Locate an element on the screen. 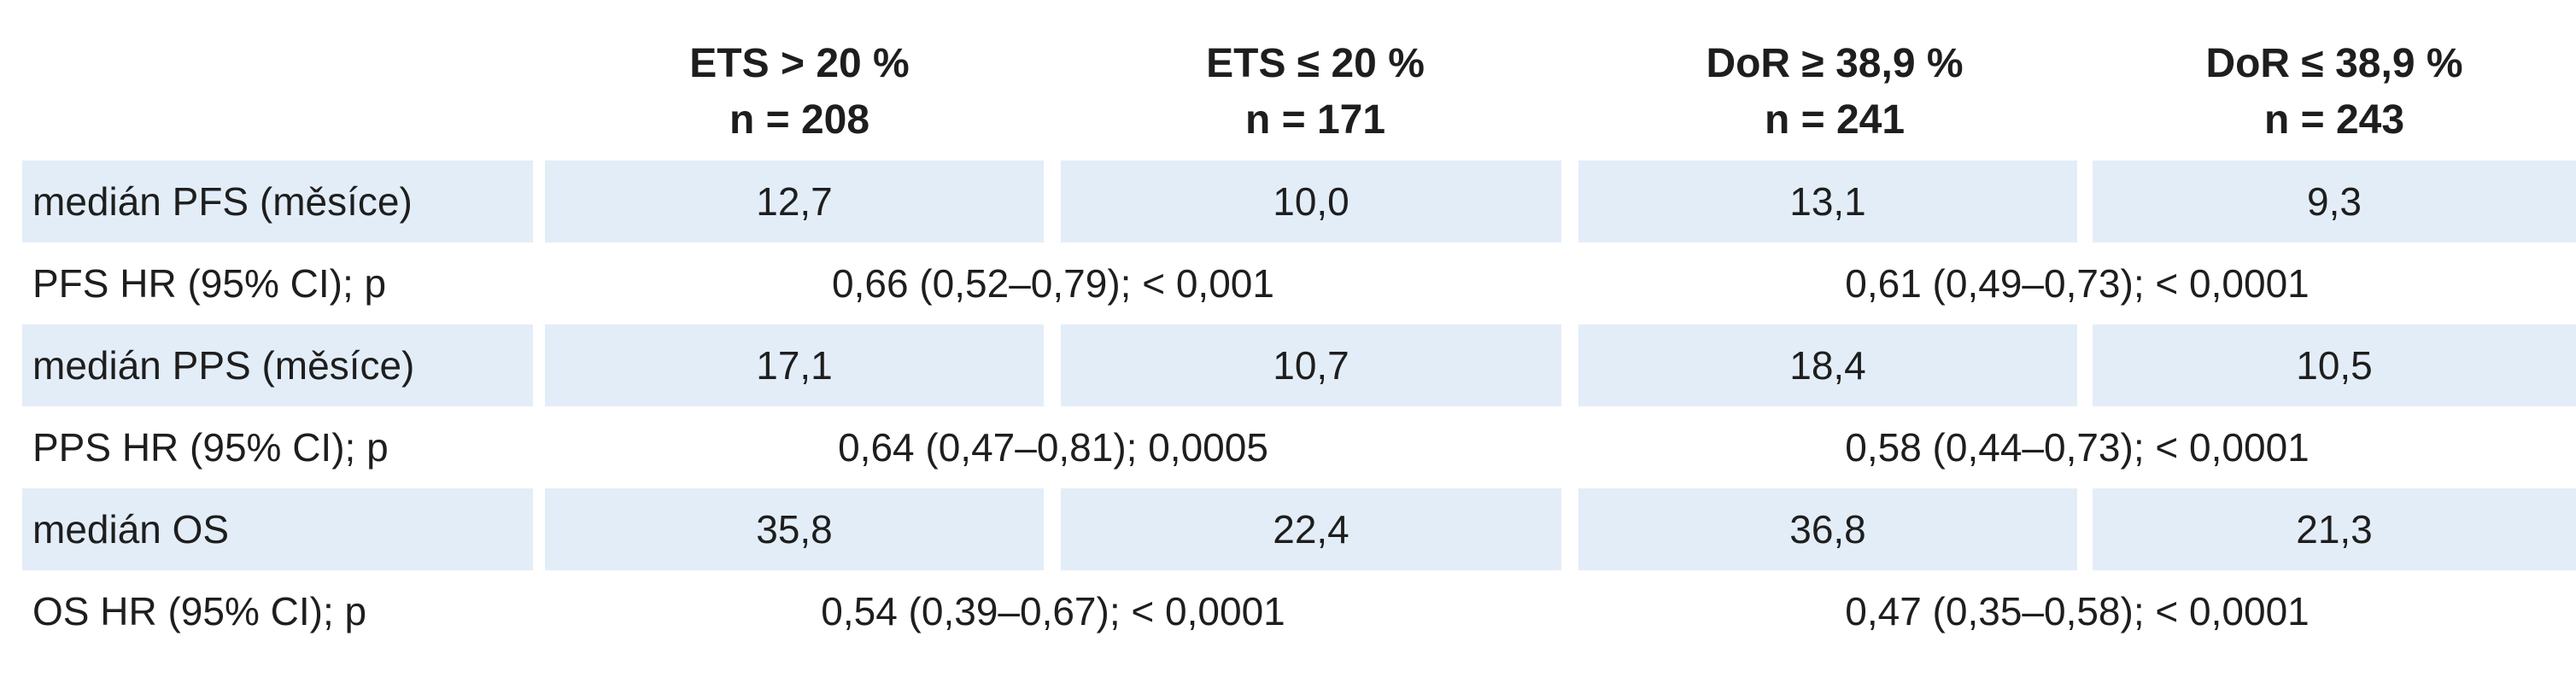 The height and width of the screenshot is (683, 2576). cell-ets-high: 12,7 is located at coordinates (794, 201).